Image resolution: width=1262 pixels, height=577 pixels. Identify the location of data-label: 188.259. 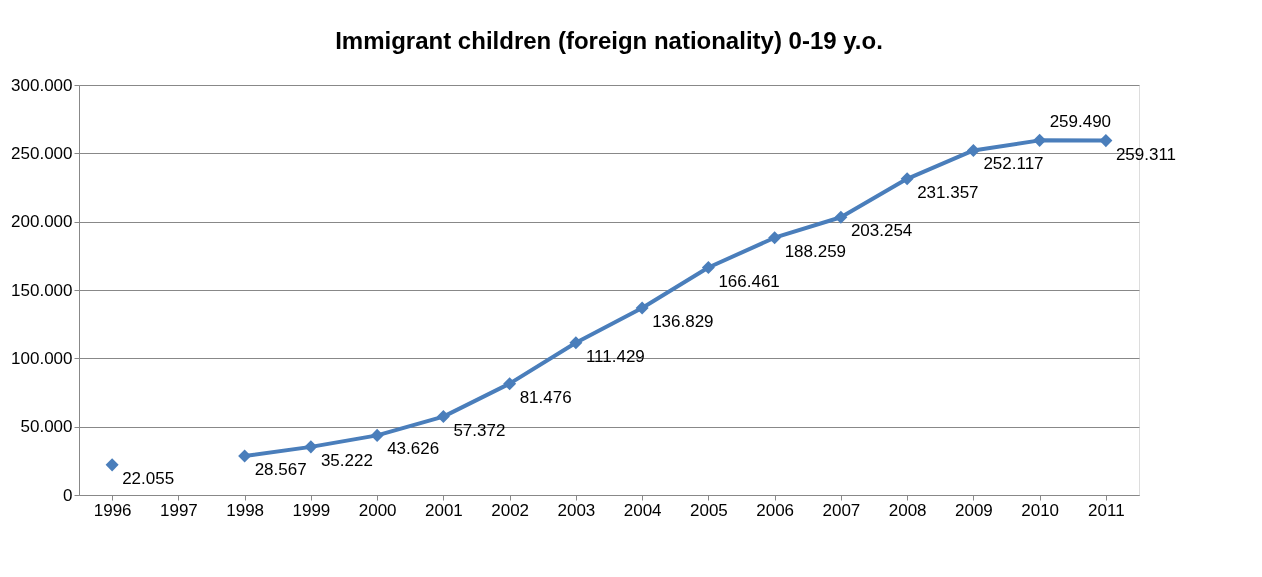
(815, 251).